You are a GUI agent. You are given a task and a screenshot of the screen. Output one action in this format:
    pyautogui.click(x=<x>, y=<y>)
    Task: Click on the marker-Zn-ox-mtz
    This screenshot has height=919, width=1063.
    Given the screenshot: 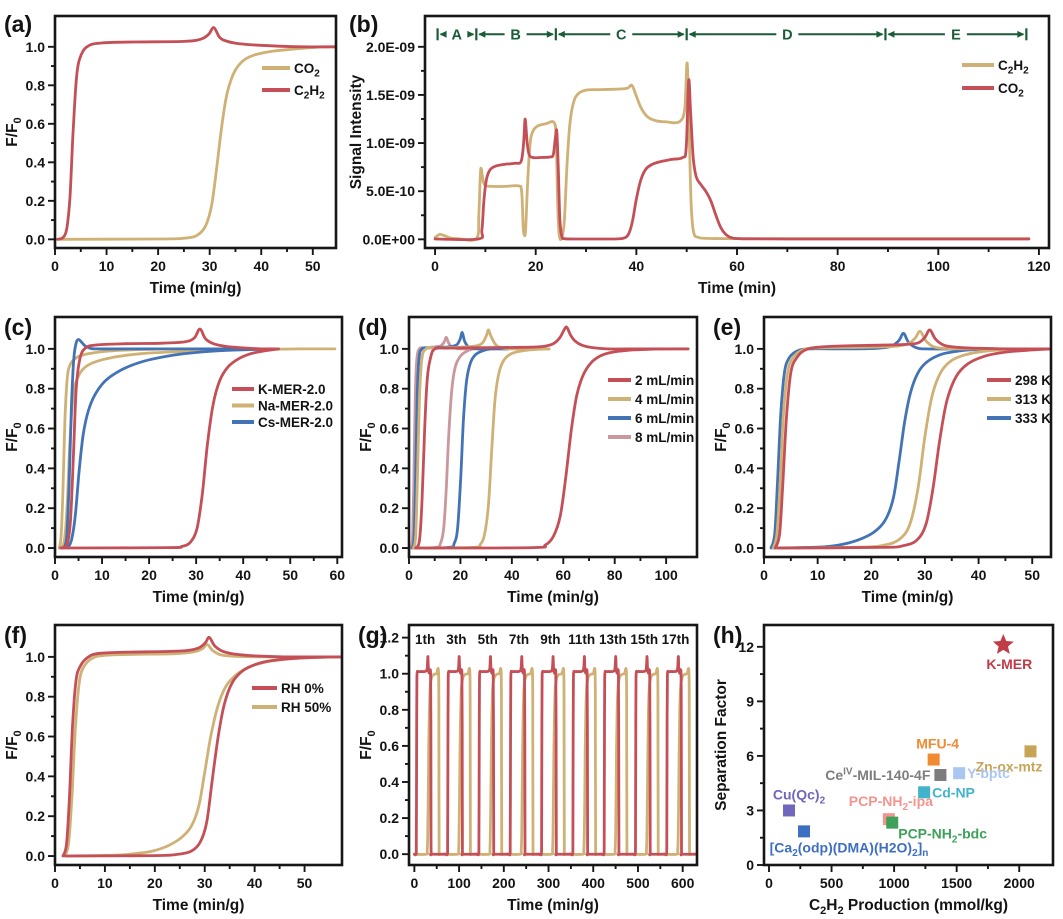 What is the action you would take?
    pyautogui.click(x=1030, y=751)
    